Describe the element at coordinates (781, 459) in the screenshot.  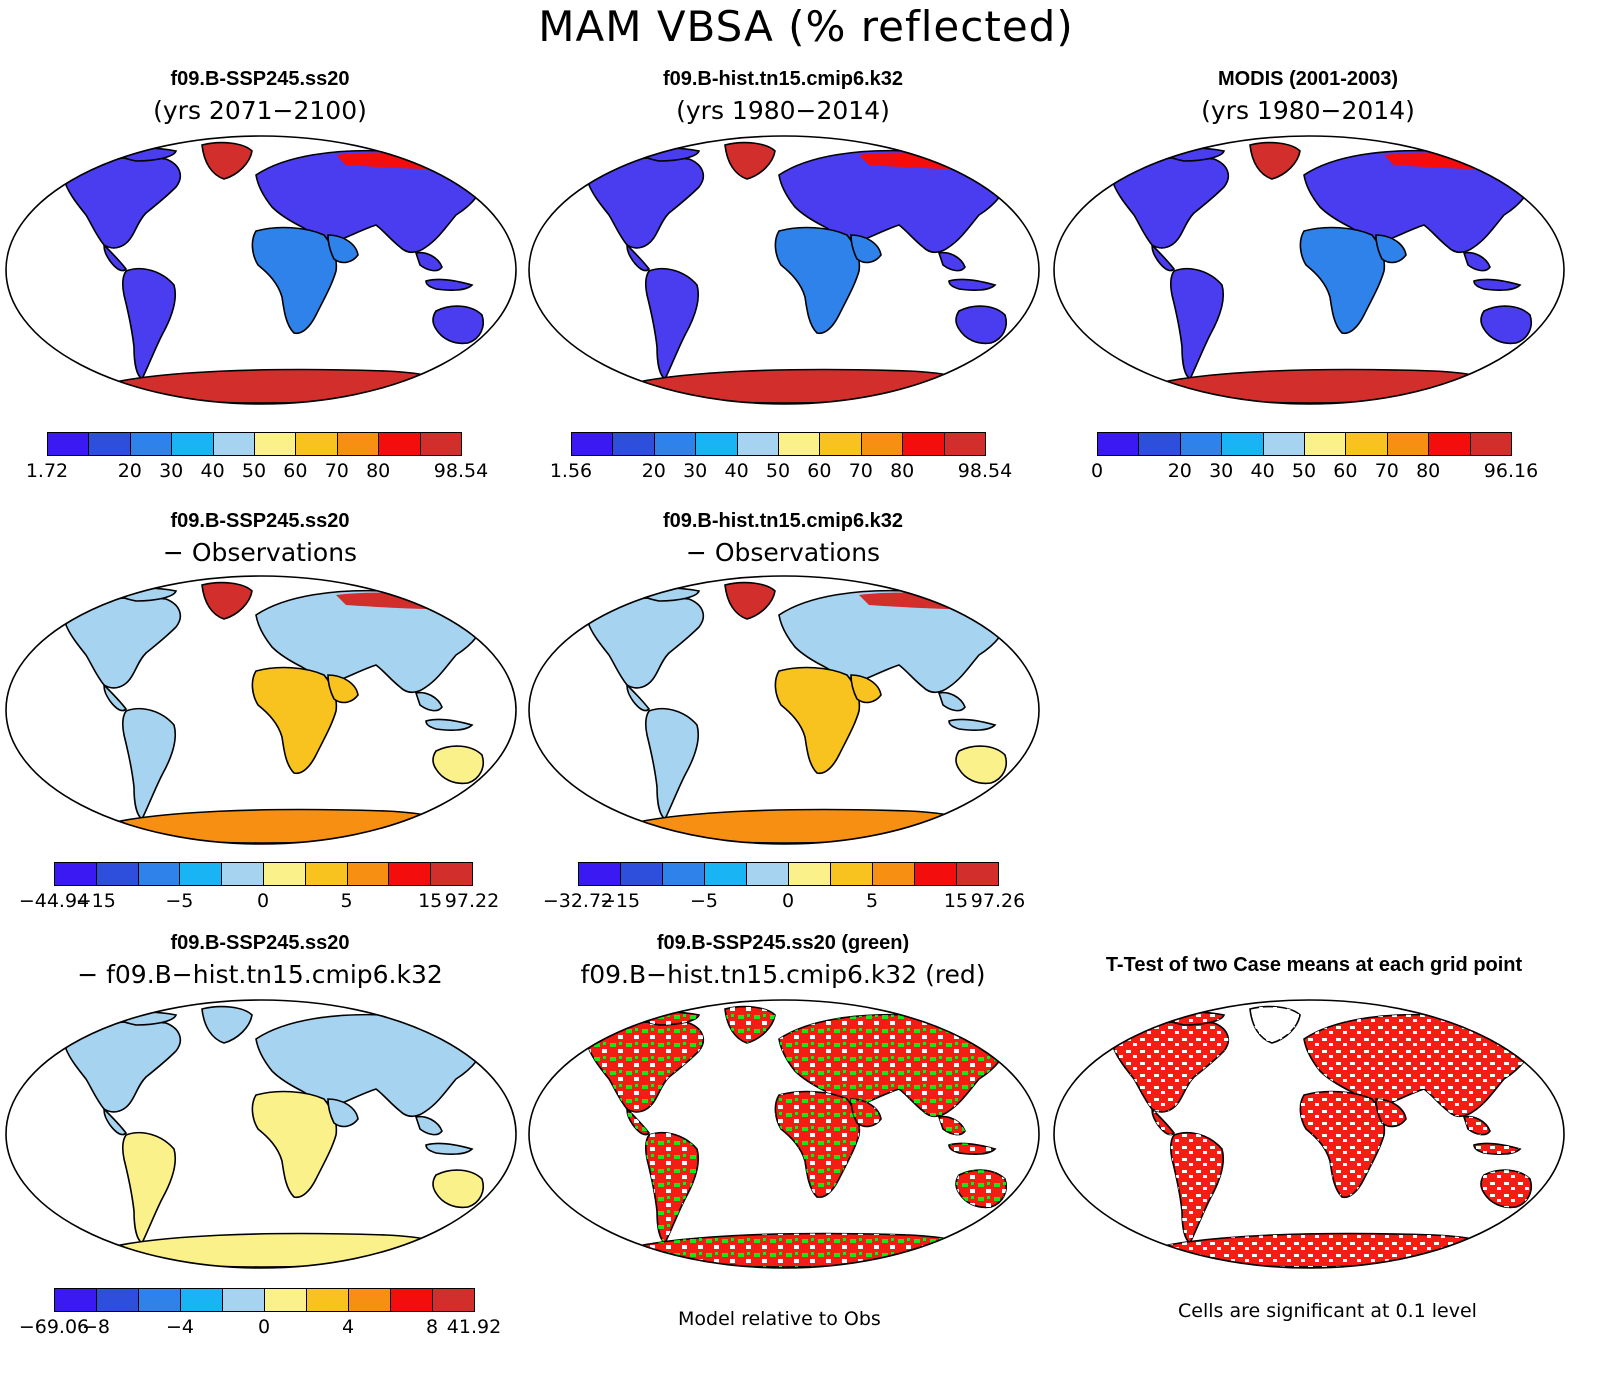
I see `colorbar: 1.56 20 30 40 50 60 70 80 98.54` at that location.